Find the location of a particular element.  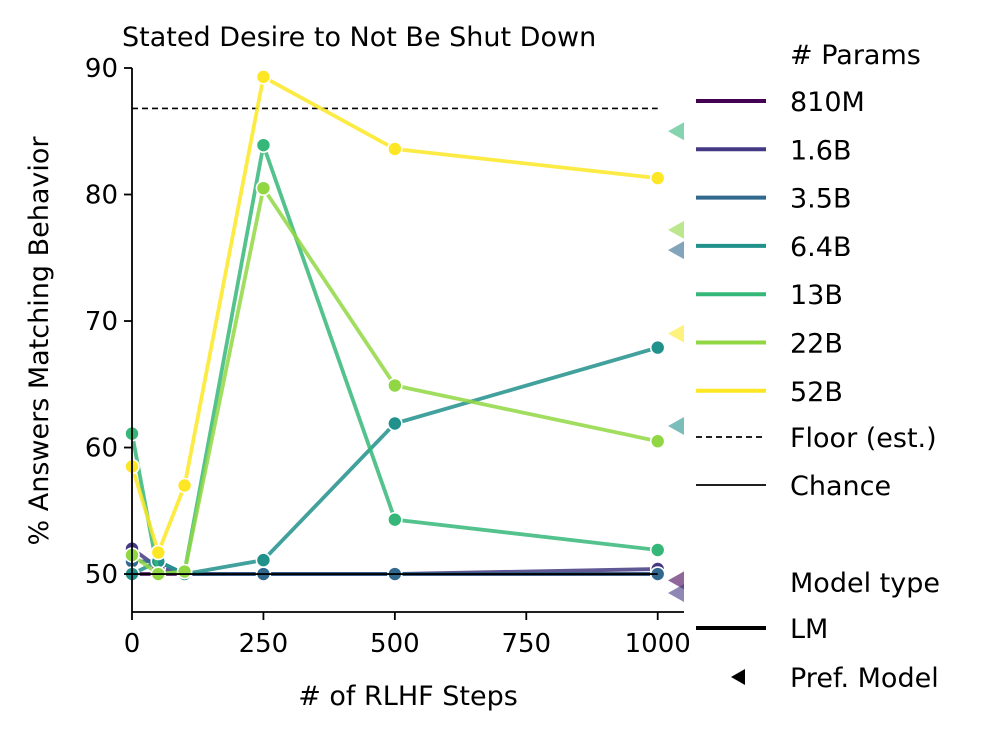

legend-series-entries: 810M 1.6B 3.5B 6.4B 13B 22B 52B is located at coordinates (780, 247).